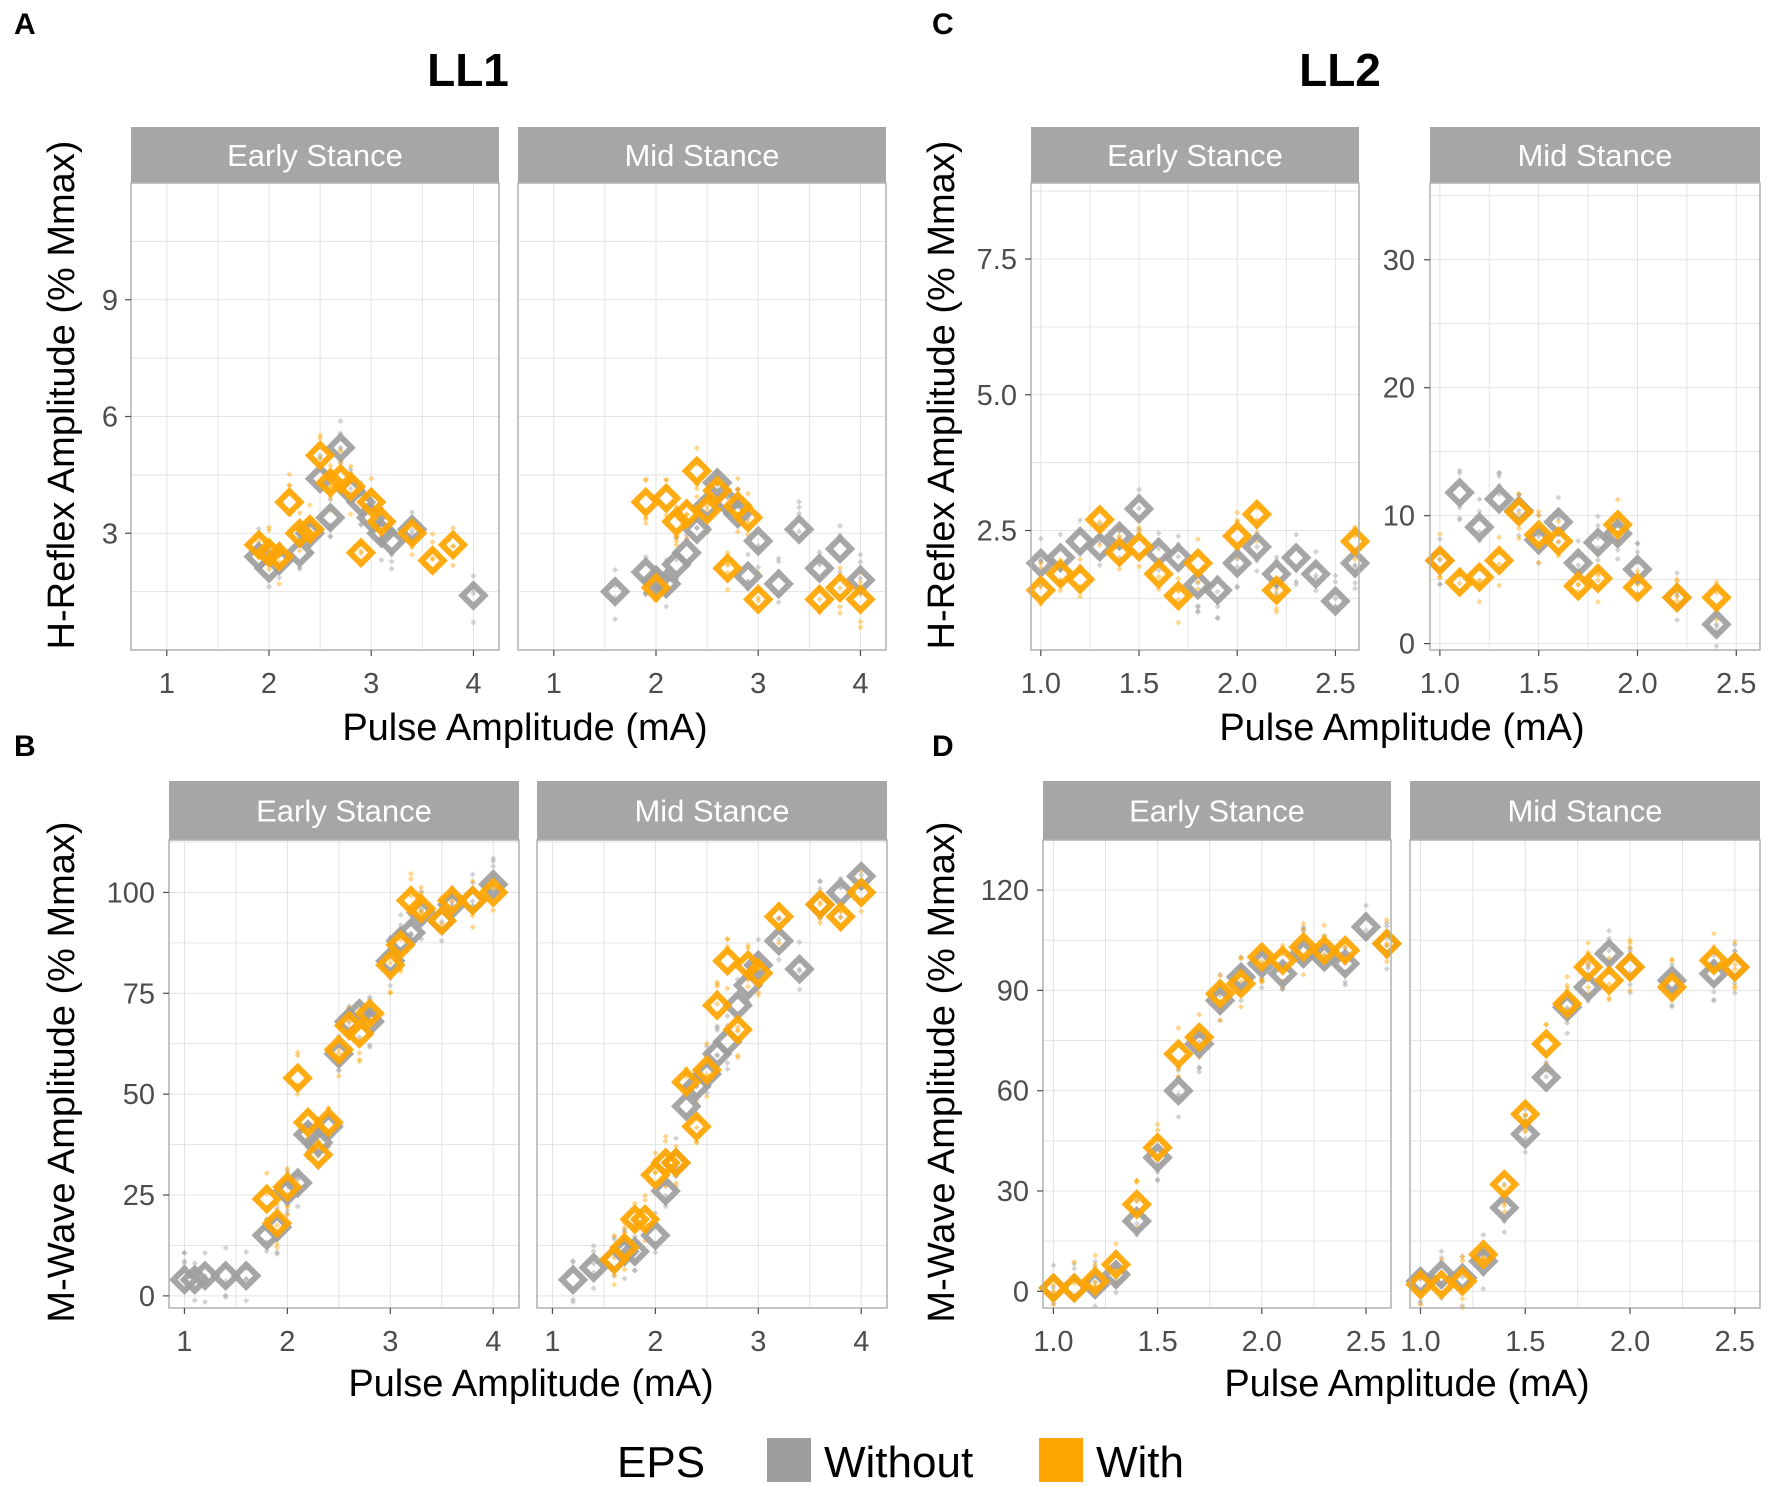  I want to click on x-tick-label: 1, so click(554, 684).